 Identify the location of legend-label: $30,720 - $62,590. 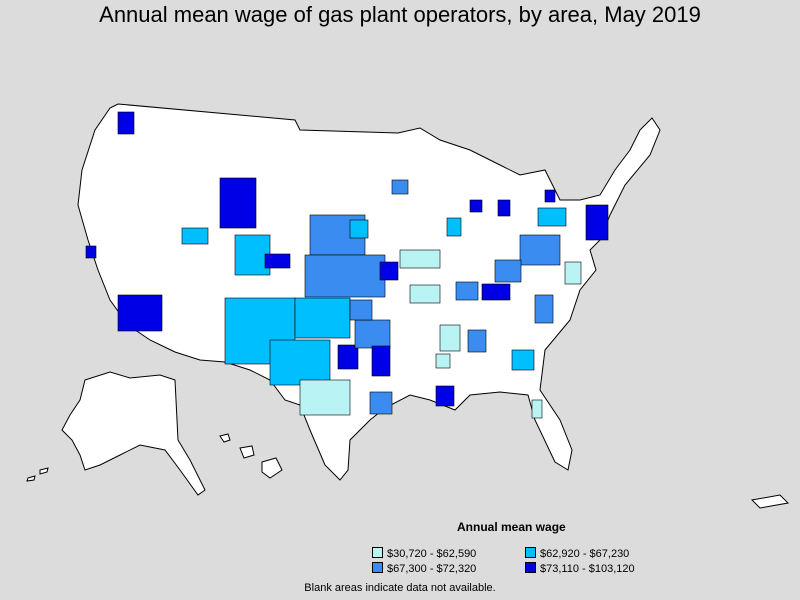
(432, 554).